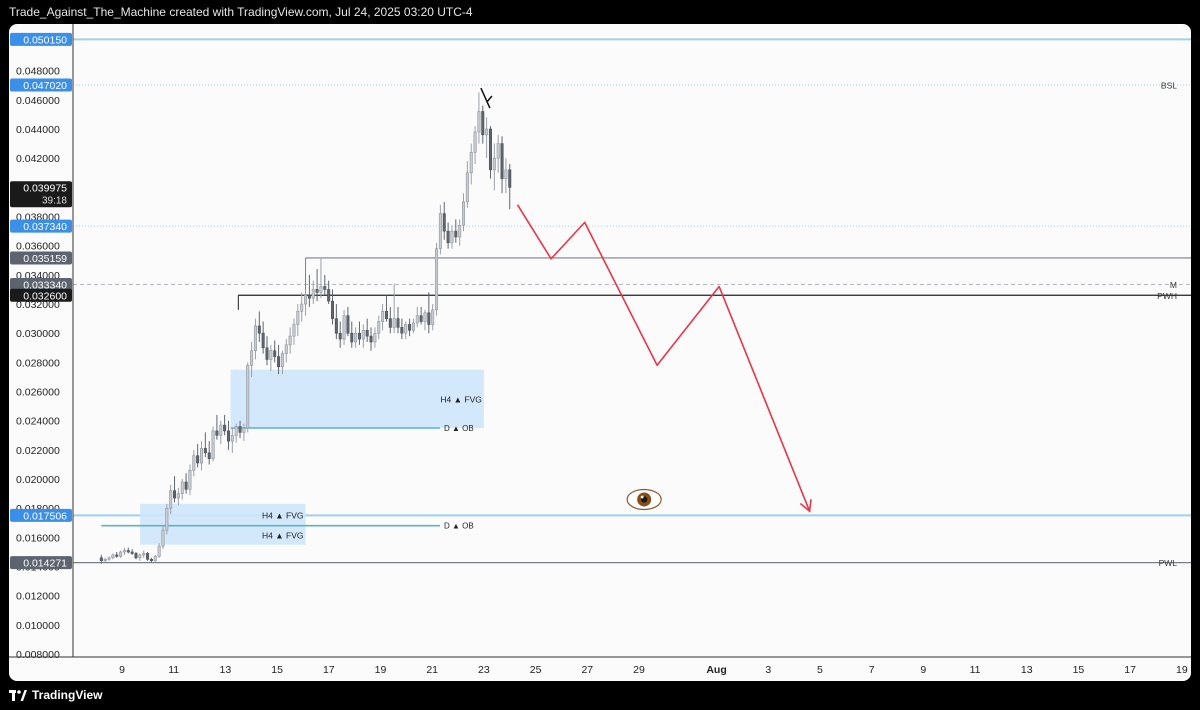 Image resolution: width=1200 pixels, height=710 pixels. Describe the element at coordinates (277, 670) in the screenshot. I see `time-tick-label: 15` at that location.